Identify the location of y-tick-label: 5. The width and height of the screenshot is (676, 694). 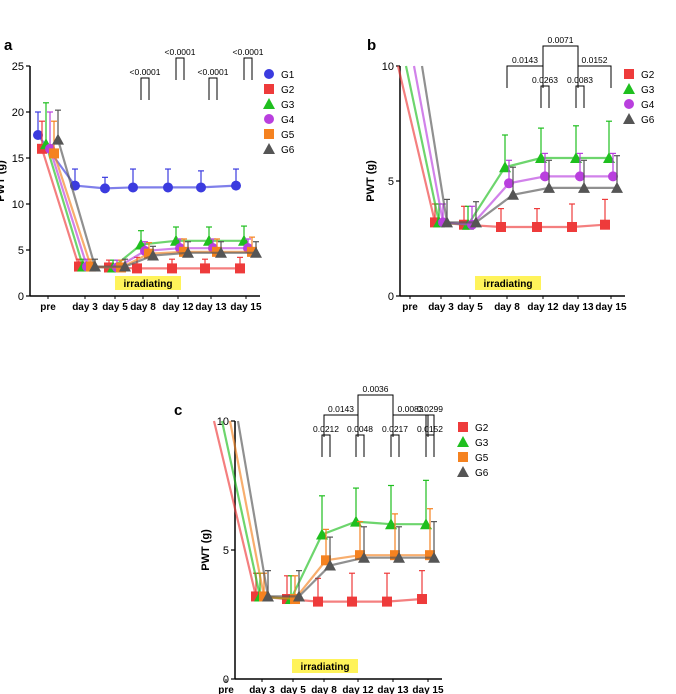
(391, 182).